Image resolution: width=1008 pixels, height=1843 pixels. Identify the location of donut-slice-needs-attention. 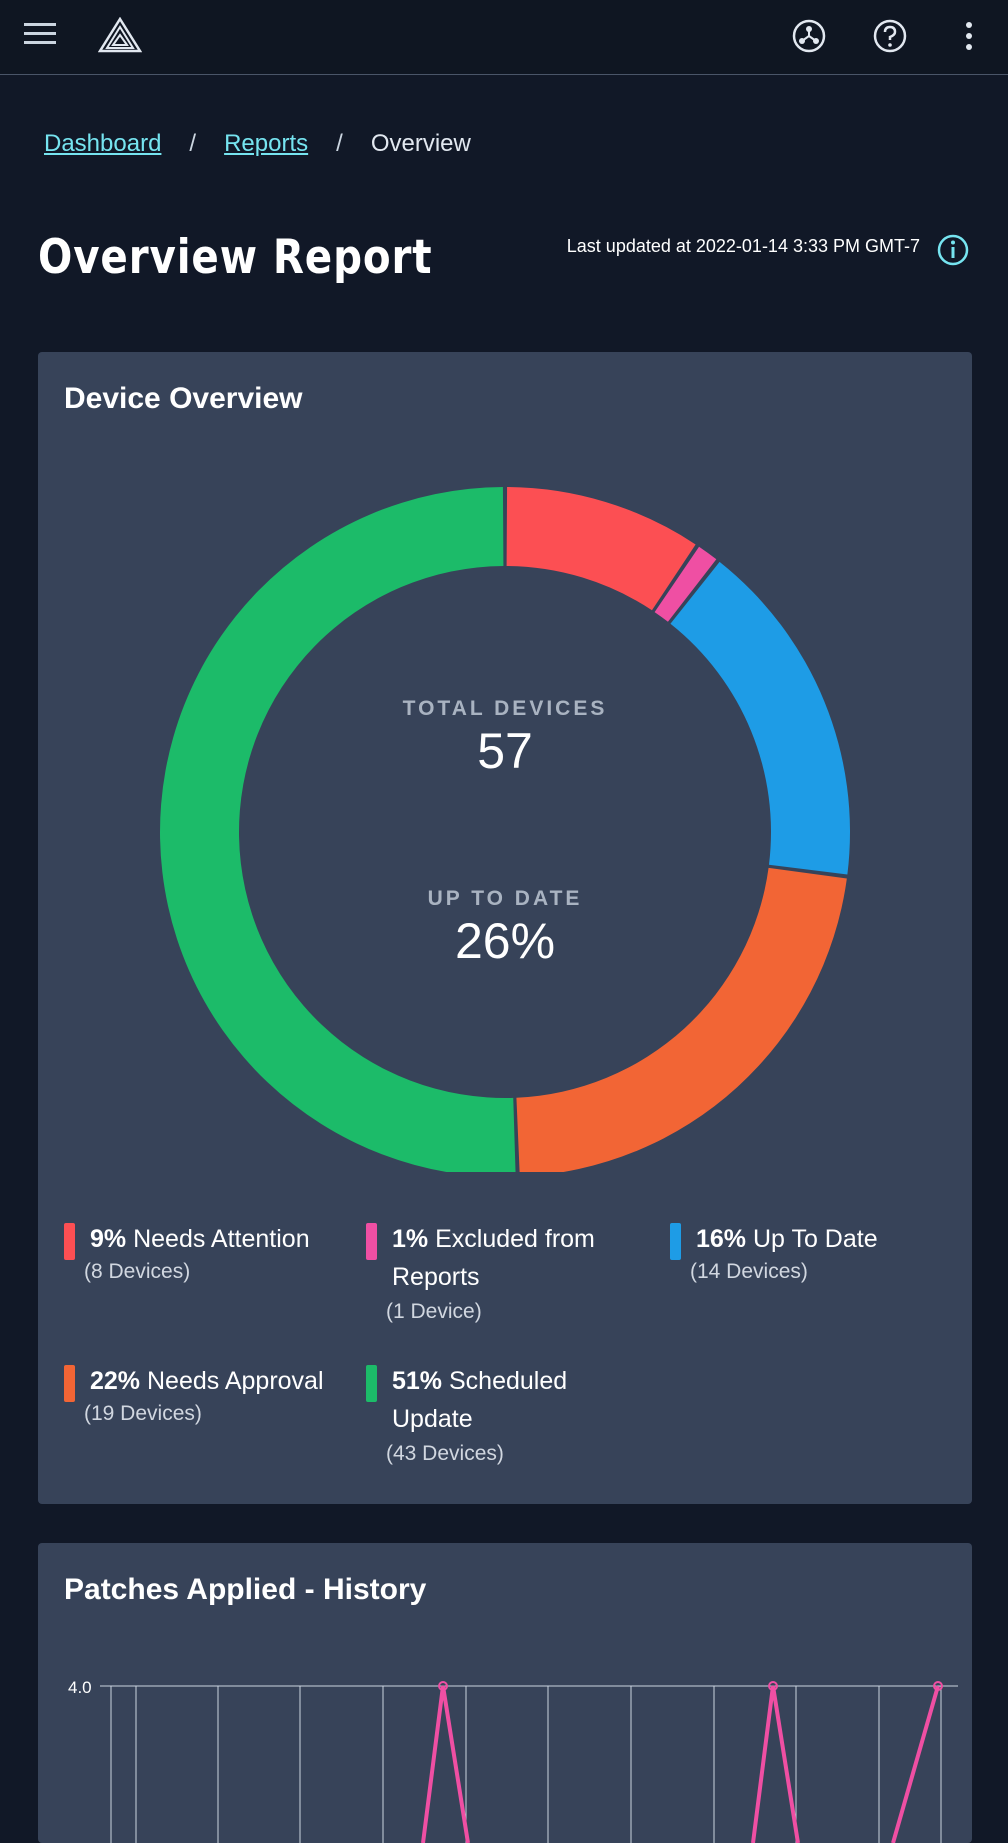
(601, 549).